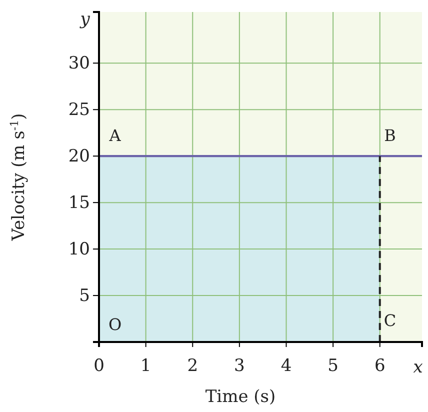  I want to click on x-tick-label: 3, so click(239, 366).